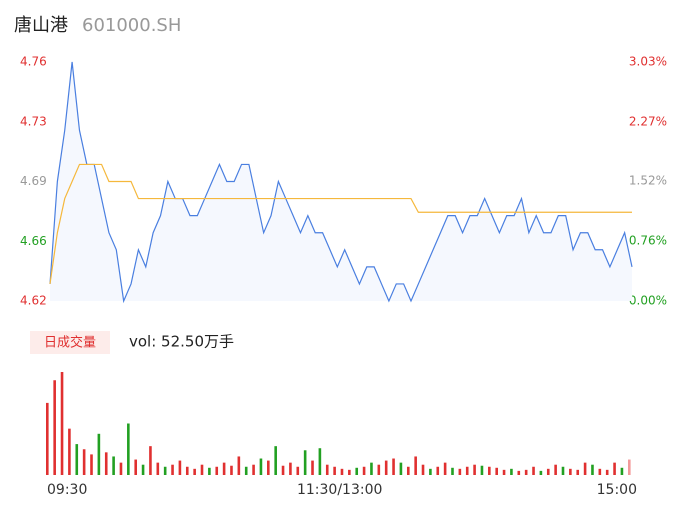 The height and width of the screenshot is (524, 686). Describe the element at coordinates (41, 25) in the screenshot. I see `chart-title: 唐山港` at that location.